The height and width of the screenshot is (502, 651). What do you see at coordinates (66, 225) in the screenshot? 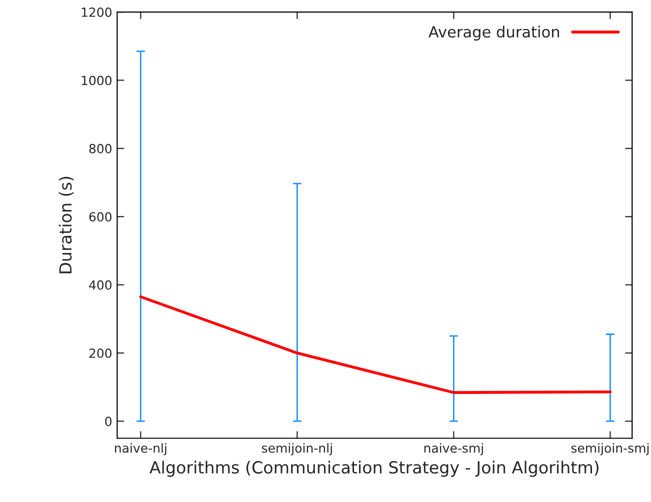
I see `y-axis-title: Duration (s)` at bounding box center [66, 225].